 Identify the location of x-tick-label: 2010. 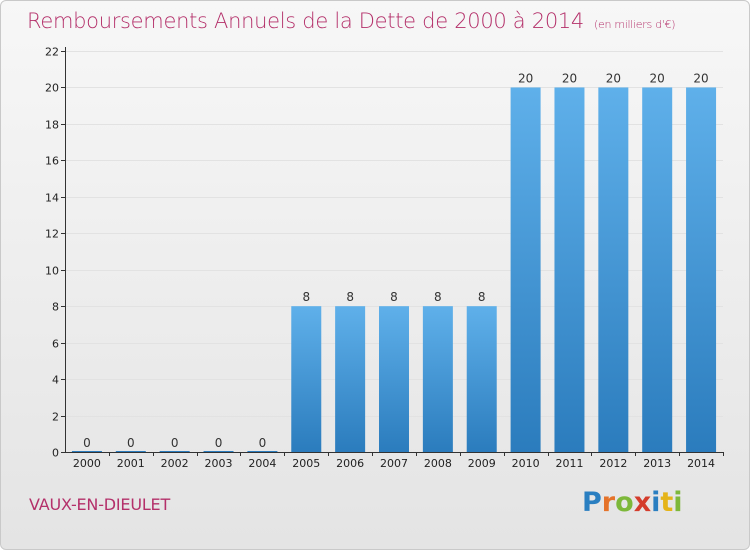
(526, 463).